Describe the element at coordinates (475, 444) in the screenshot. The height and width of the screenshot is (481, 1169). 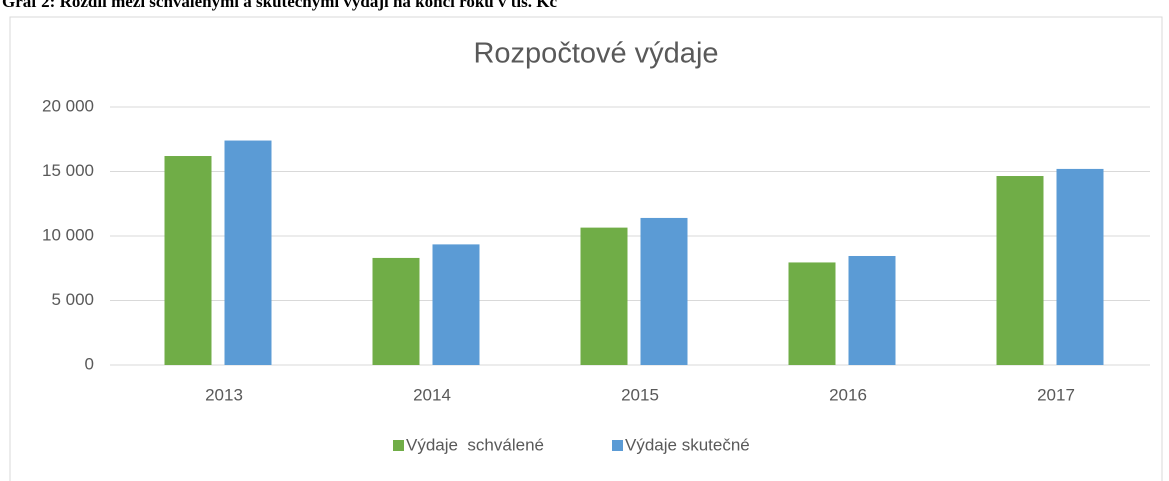
I see `legend-label: Výdaje schválené` at that location.